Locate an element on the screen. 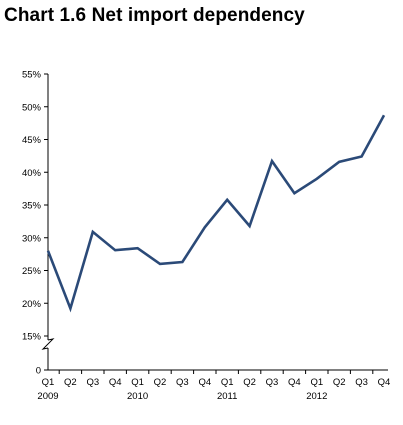 The image size is (403, 425). x-year-label: 2011 is located at coordinates (227, 396).